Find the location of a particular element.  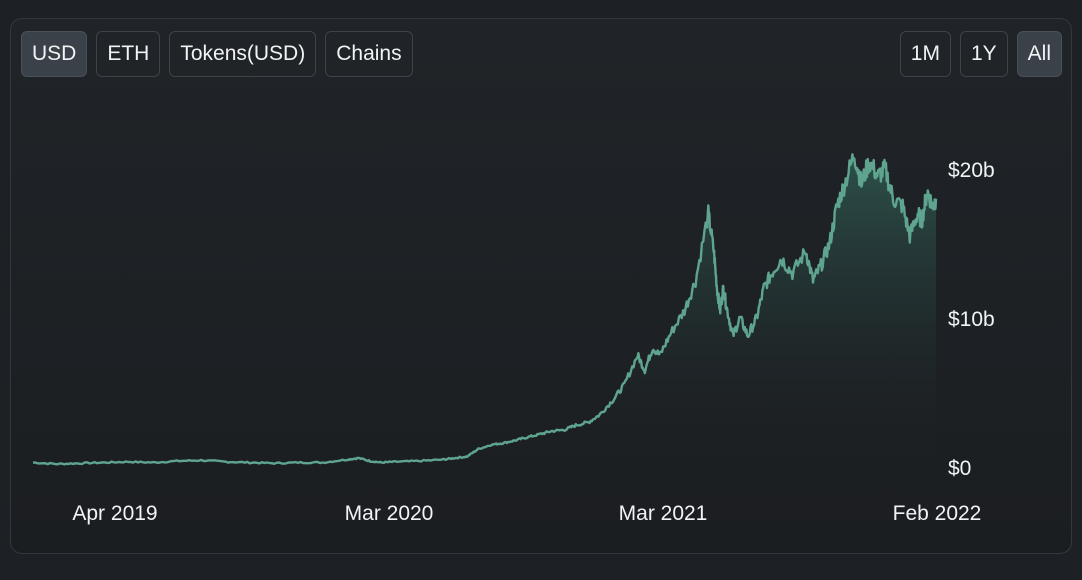

y-tick-label: $10b is located at coordinates (971, 319).